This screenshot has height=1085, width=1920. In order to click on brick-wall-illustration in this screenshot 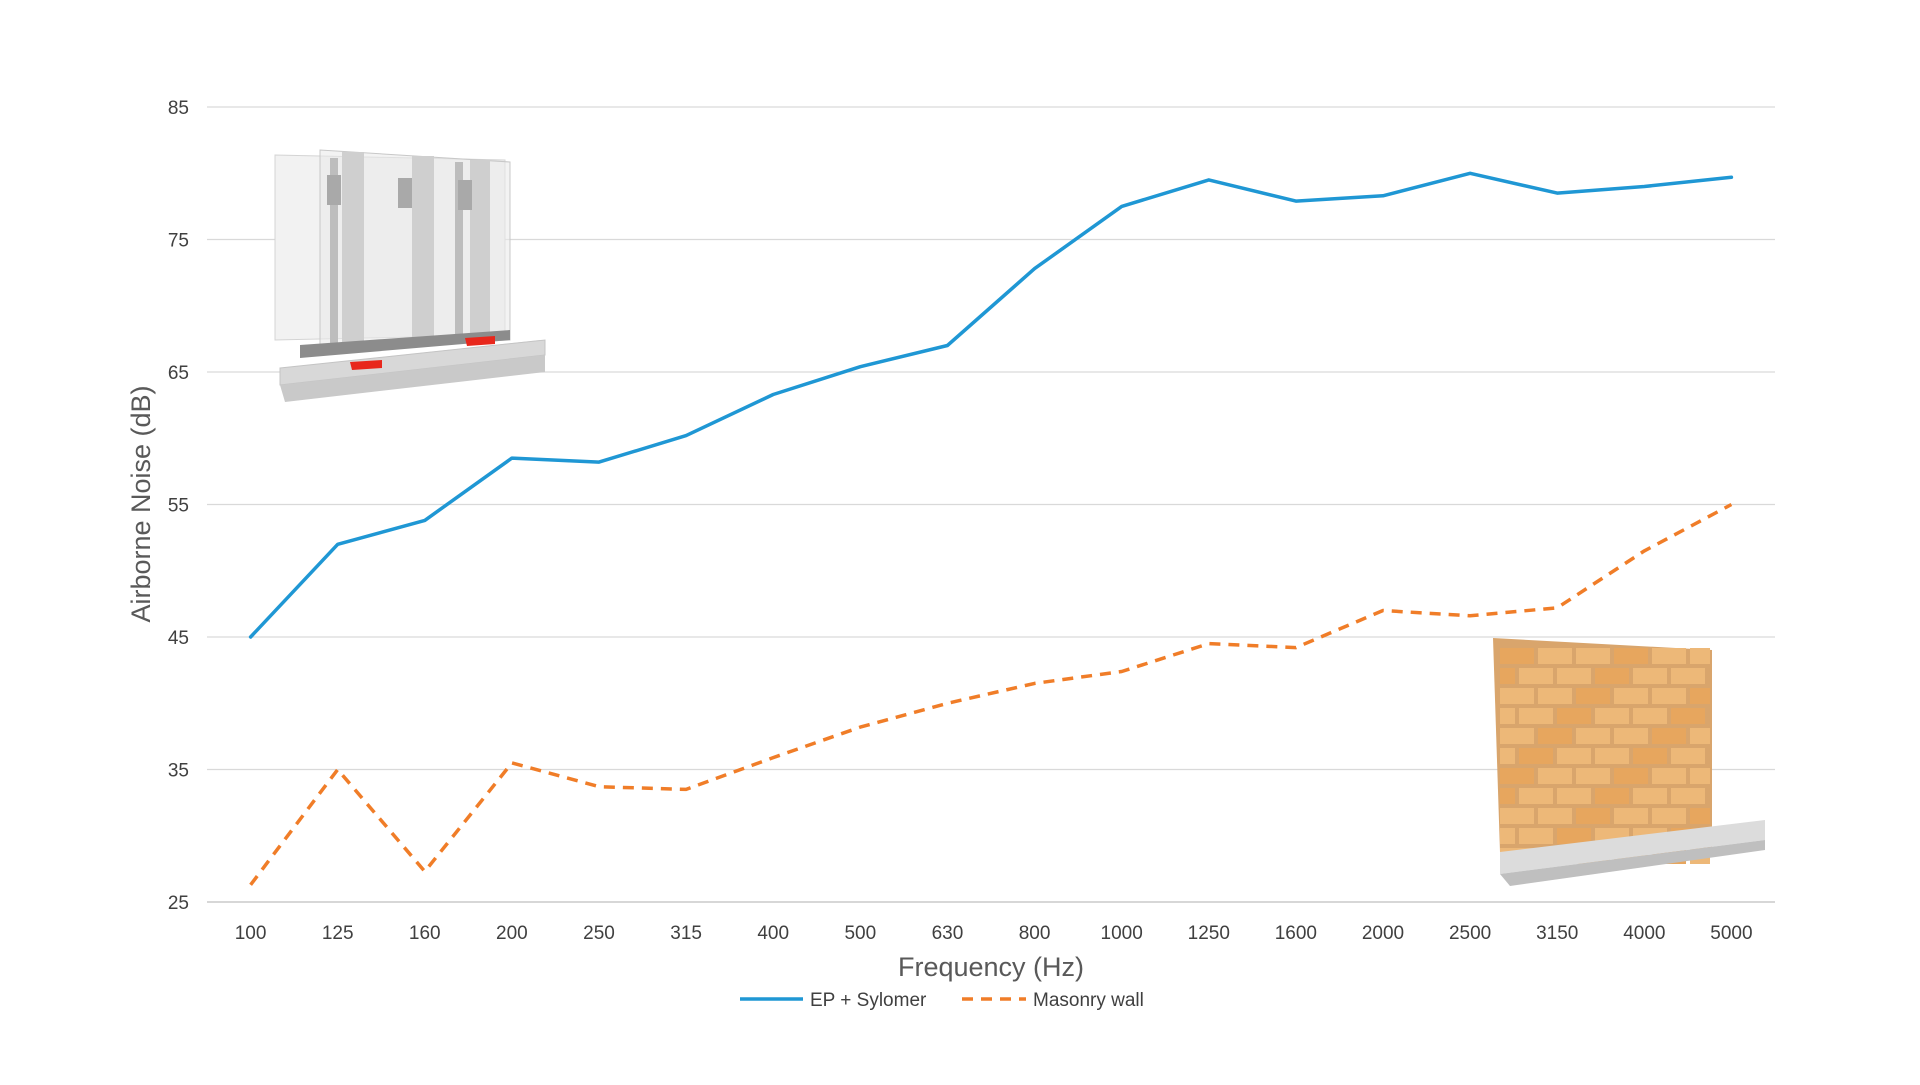, I will do `click(1629, 762)`.